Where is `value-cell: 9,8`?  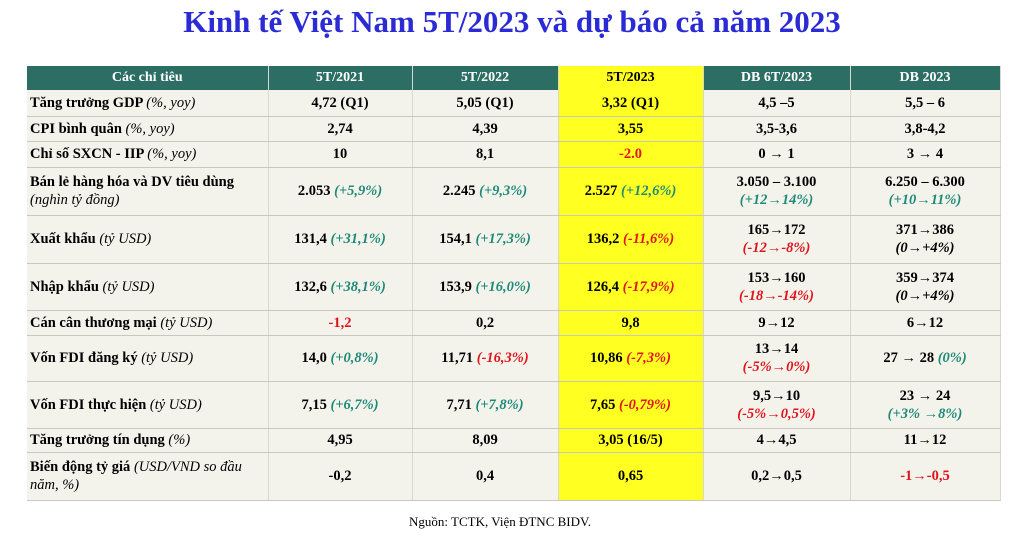
value-cell: 9,8 is located at coordinates (631, 323).